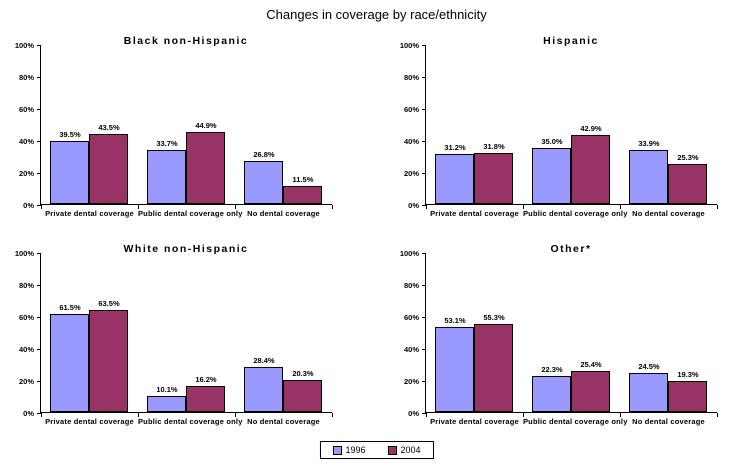 This screenshot has height=467, width=753. Describe the element at coordinates (206, 168) in the screenshot. I see `bar-2004-public-dental-coverage-only` at that location.